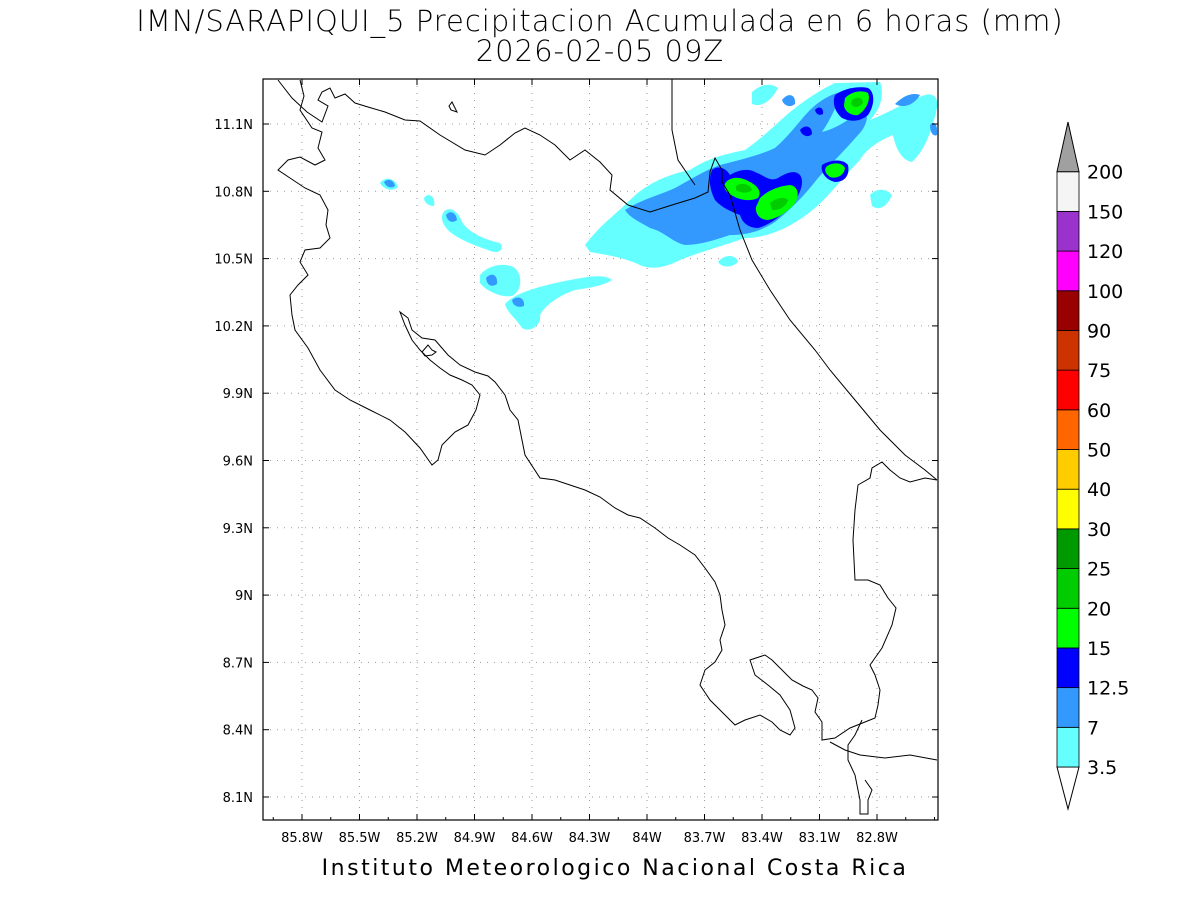 This screenshot has height=900, width=1200. I want to click on x-tick-label: 84.3W, so click(590, 838).